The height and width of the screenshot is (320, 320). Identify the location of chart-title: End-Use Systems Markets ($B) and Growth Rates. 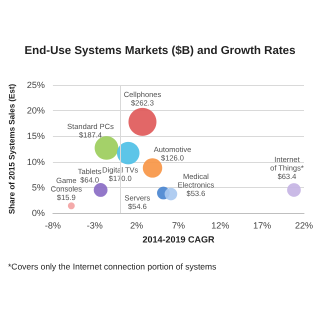
(160, 51).